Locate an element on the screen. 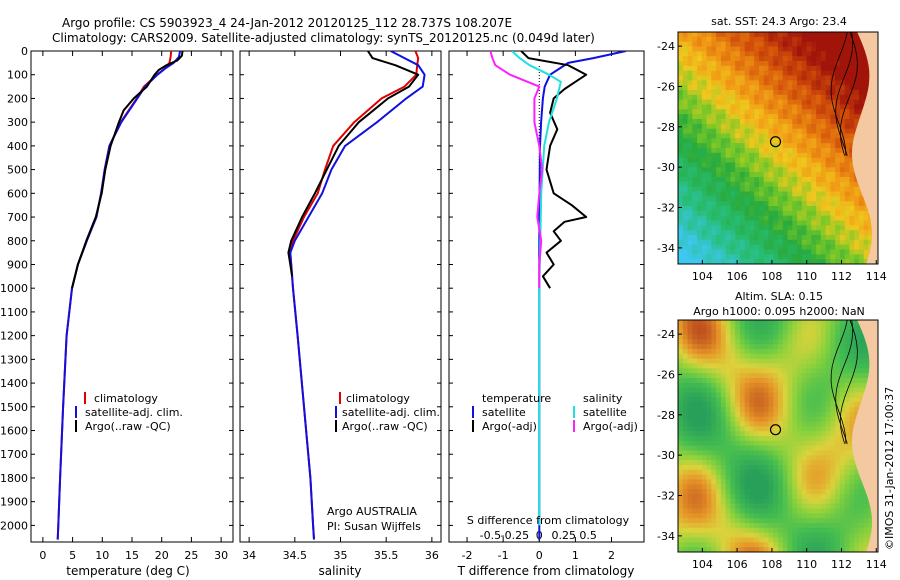 The width and height of the screenshot is (900, 580). sst-map-title: sat. SST: 24.3 Argo: 23.4 is located at coordinates (779, 21).